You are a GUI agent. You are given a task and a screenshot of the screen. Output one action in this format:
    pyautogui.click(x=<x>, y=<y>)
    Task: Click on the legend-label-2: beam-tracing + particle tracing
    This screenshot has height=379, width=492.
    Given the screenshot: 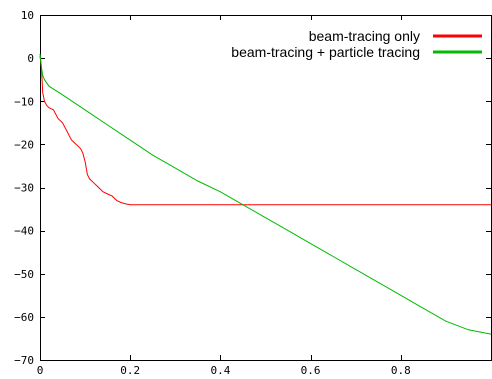 What is the action you would take?
    pyautogui.click(x=325, y=52)
    